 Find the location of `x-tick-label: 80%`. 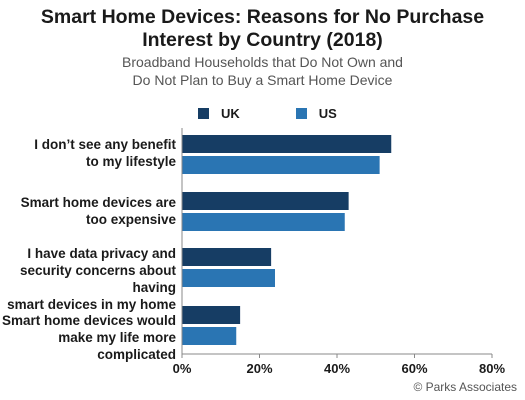

x-tick-label: 80% is located at coordinates (492, 368).